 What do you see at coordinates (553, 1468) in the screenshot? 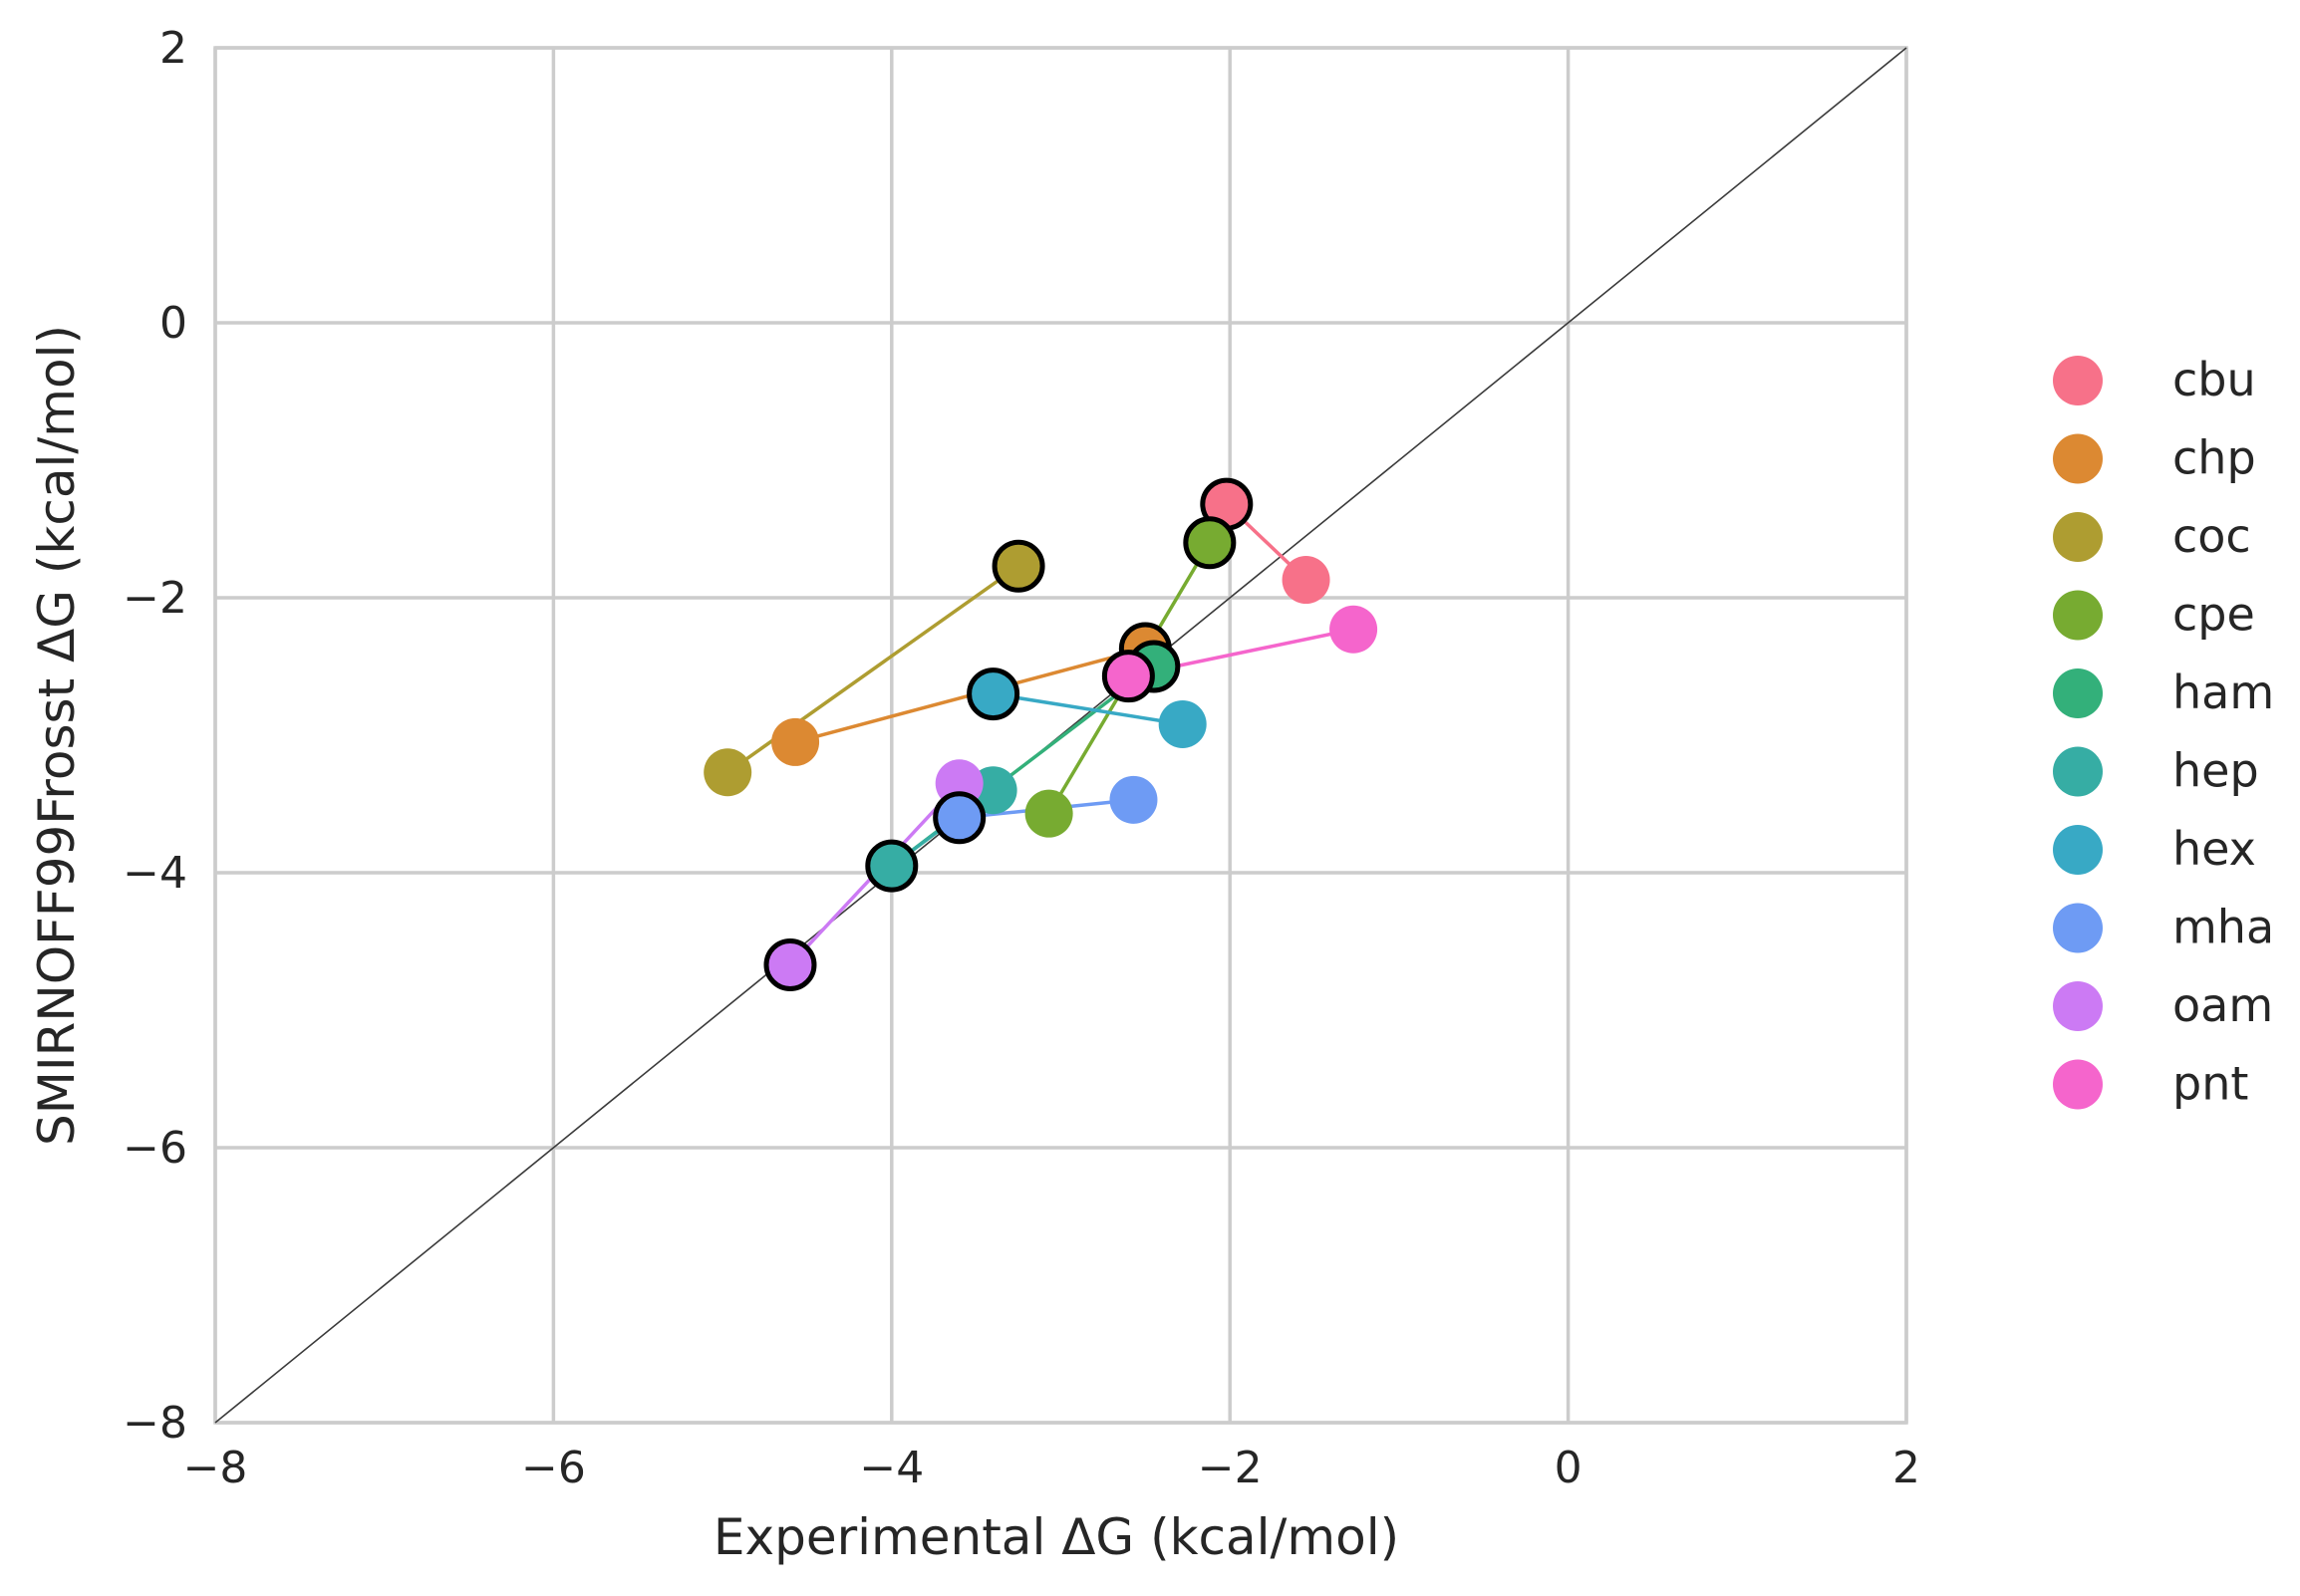
I see `x-tick-label: −6` at bounding box center [553, 1468].